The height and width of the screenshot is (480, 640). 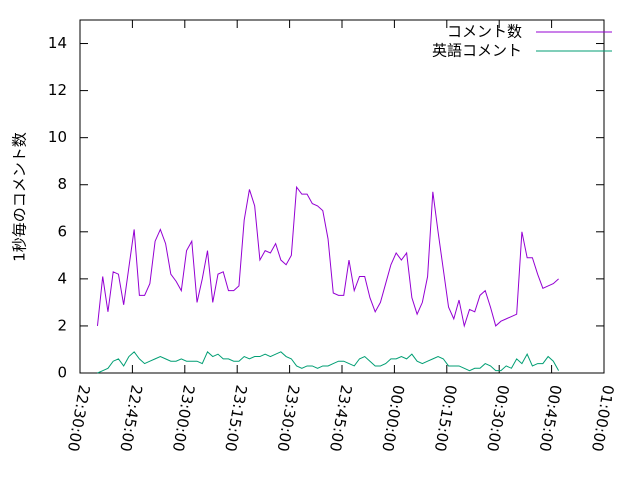 I want to click on x-tick-label: 22:45:00, so click(x=130, y=418).